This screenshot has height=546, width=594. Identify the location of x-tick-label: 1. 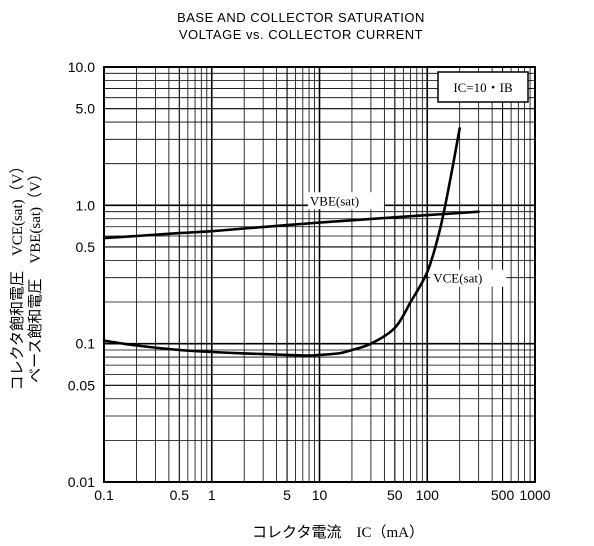
(212, 495).